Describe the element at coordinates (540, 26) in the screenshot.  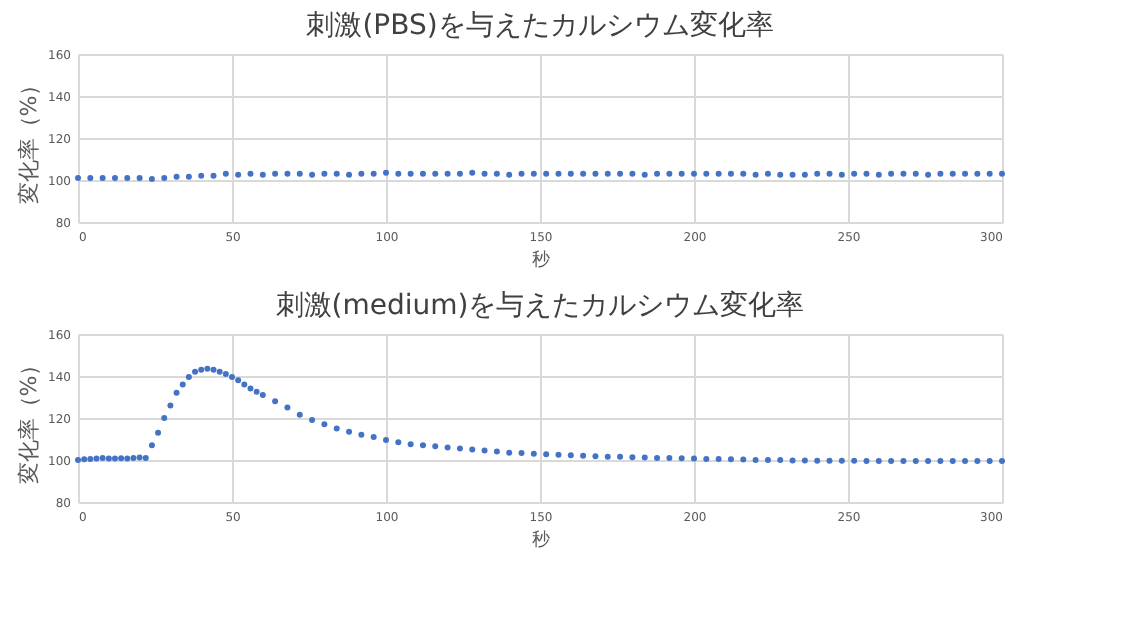
I see `chart-title: 刺激(PBS)を与えたカルシウム変化率` at that location.